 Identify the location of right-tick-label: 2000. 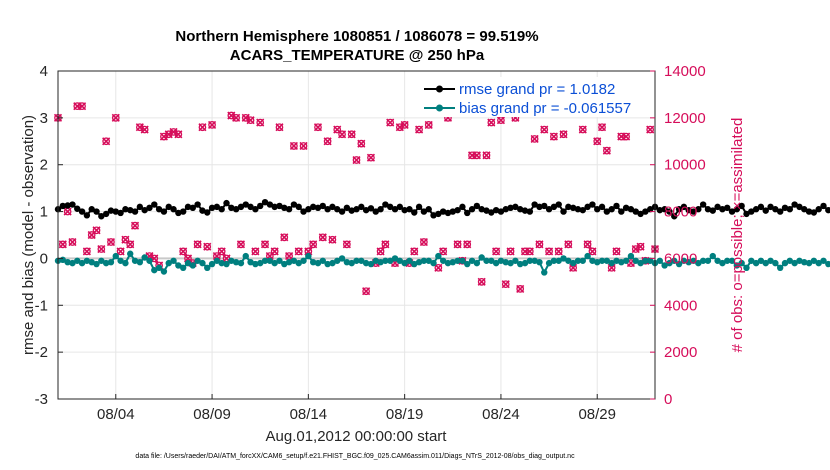
(680, 352).